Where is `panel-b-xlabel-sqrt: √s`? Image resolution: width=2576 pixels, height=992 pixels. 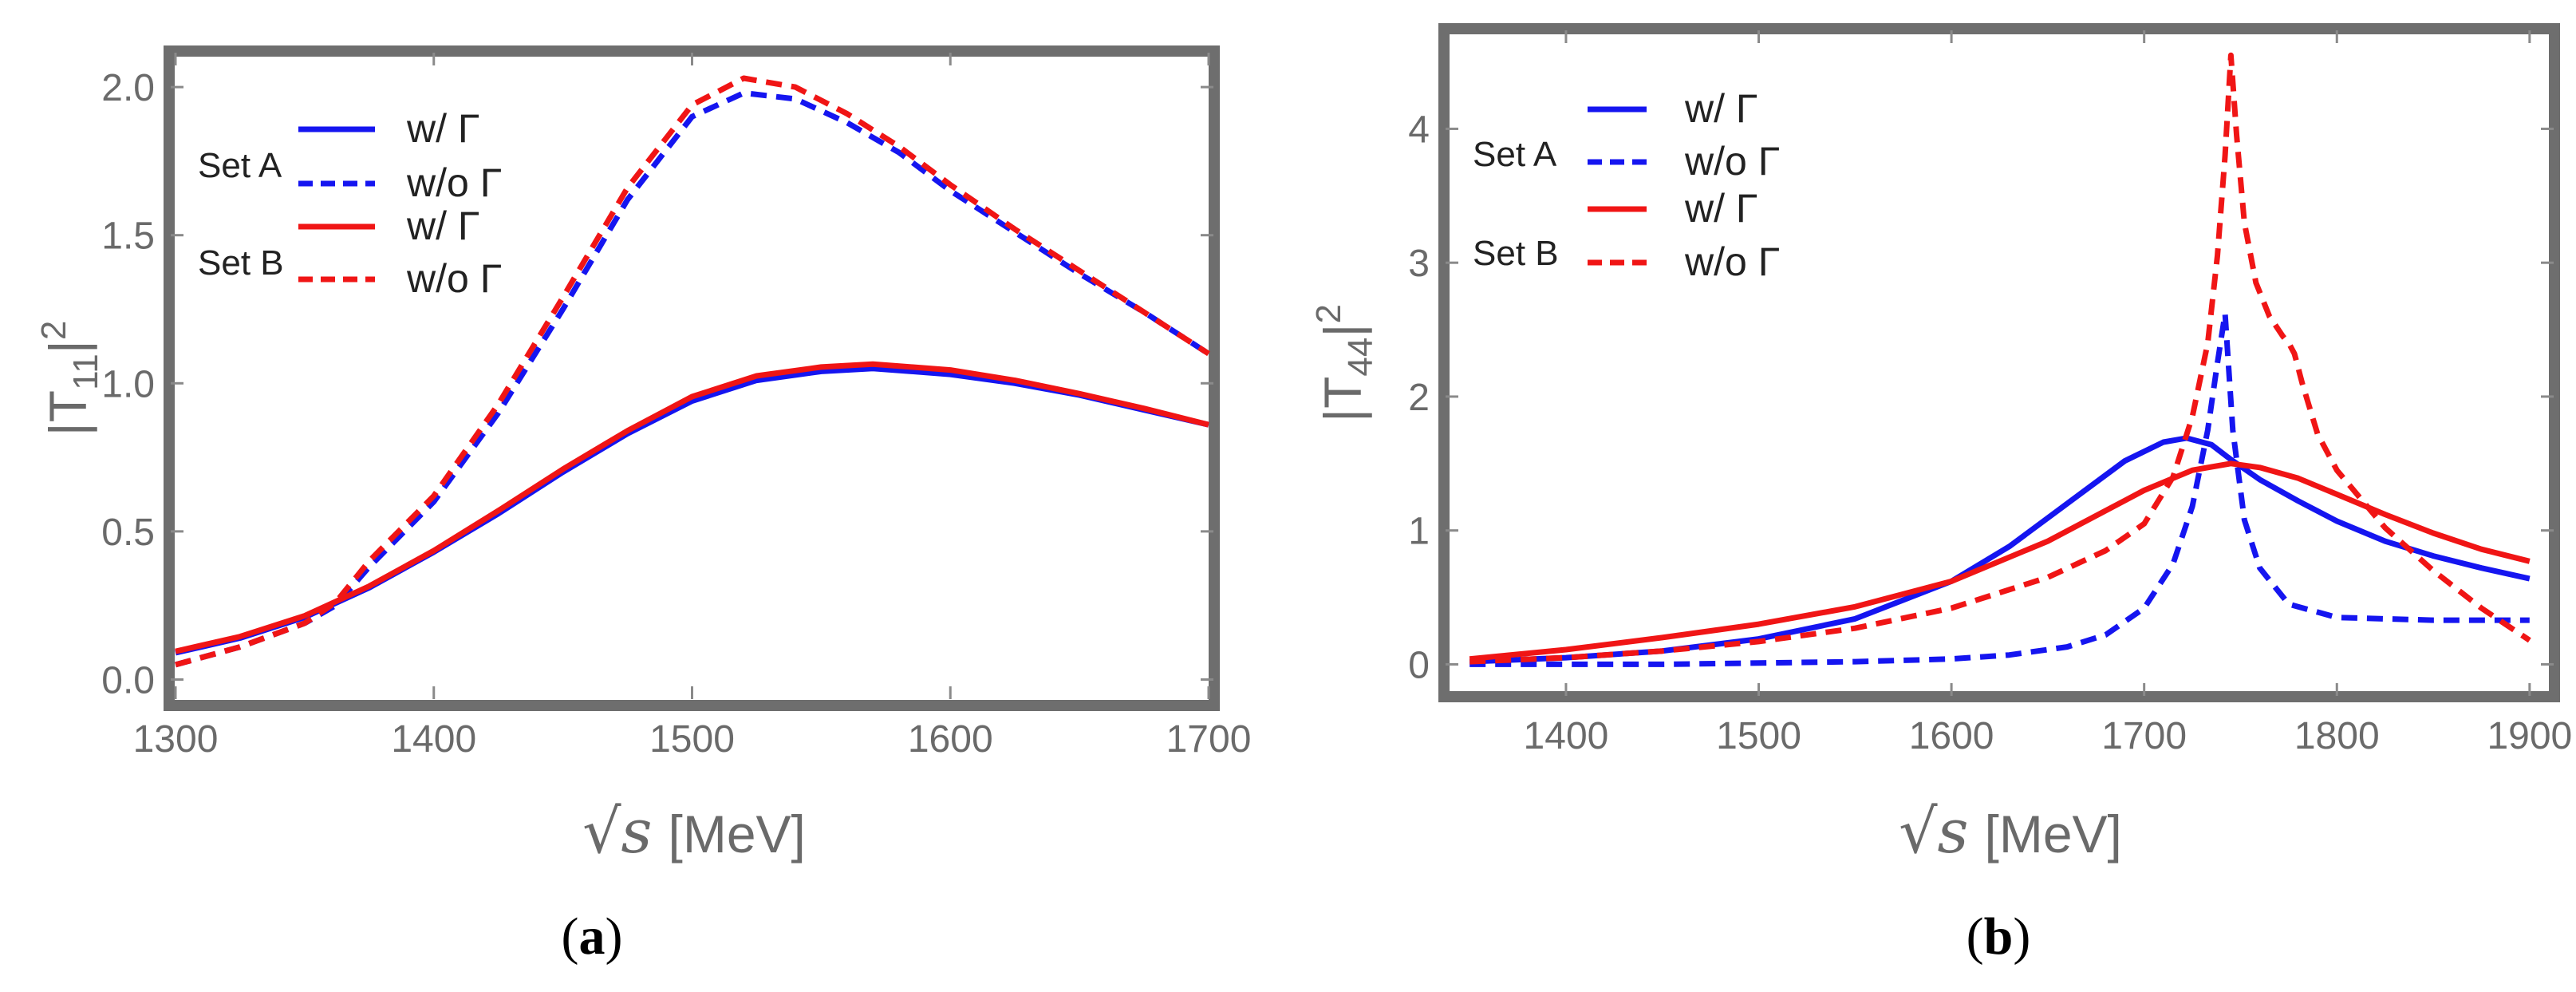 panel-b-xlabel-sqrt: √s is located at coordinates (1934, 831).